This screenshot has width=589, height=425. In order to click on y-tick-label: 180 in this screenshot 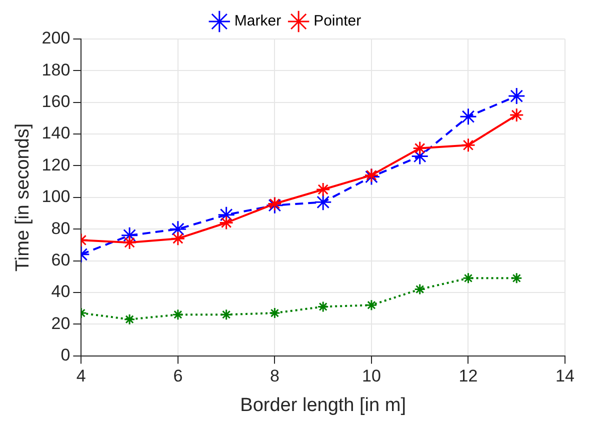, I will do `click(56, 70)`.